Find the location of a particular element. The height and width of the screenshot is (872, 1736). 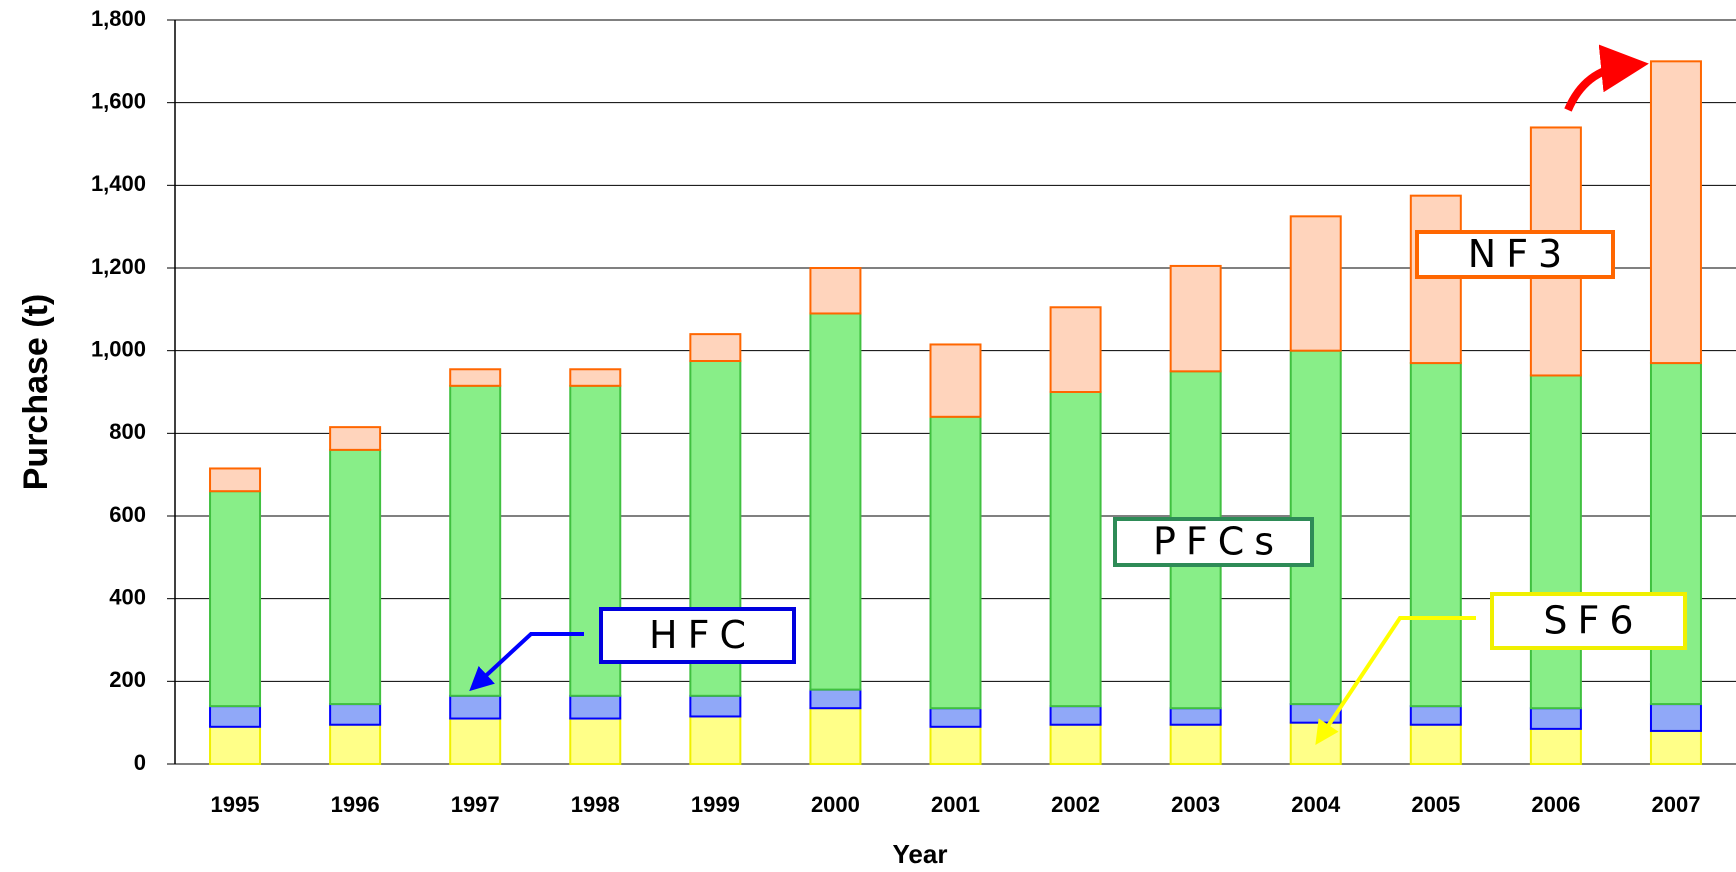

x-tick-label: 1996 is located at coordinates (355, 804).